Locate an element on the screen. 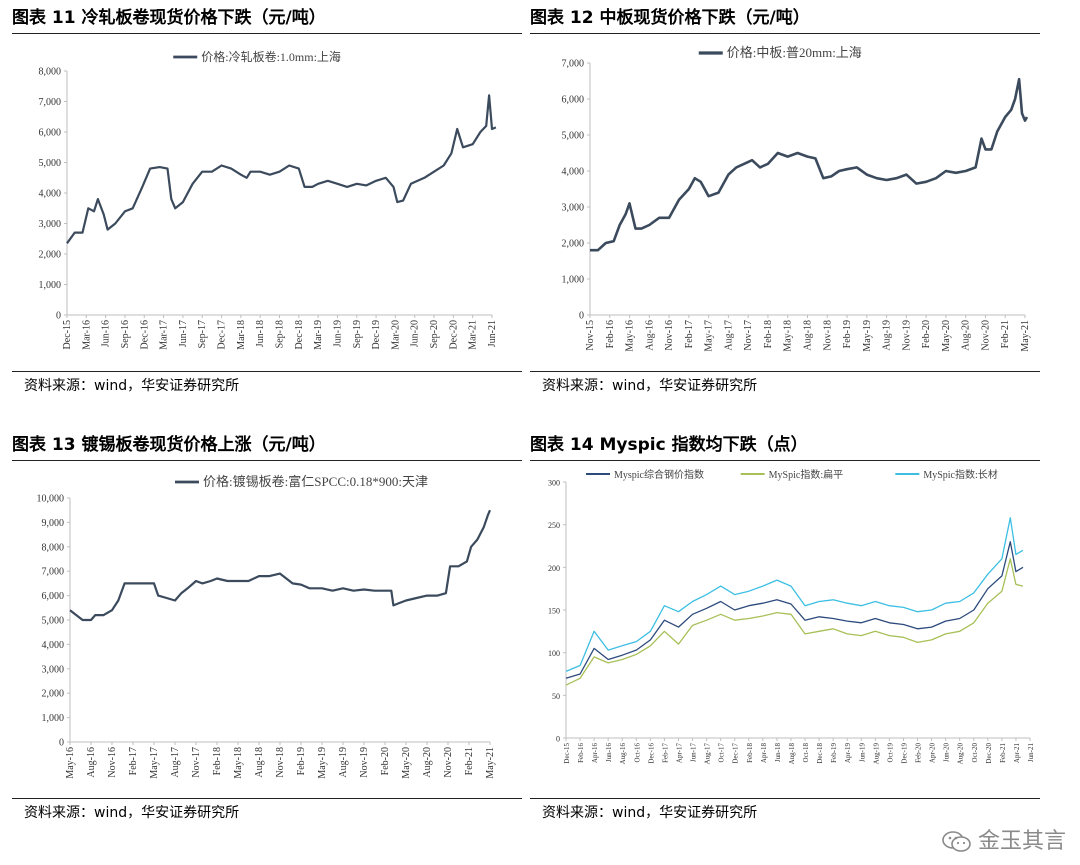 Image resolution: width=1080 pixels, height=865 pixels. x-tick-label: Sep-16 is located at coordinates (125, 334).